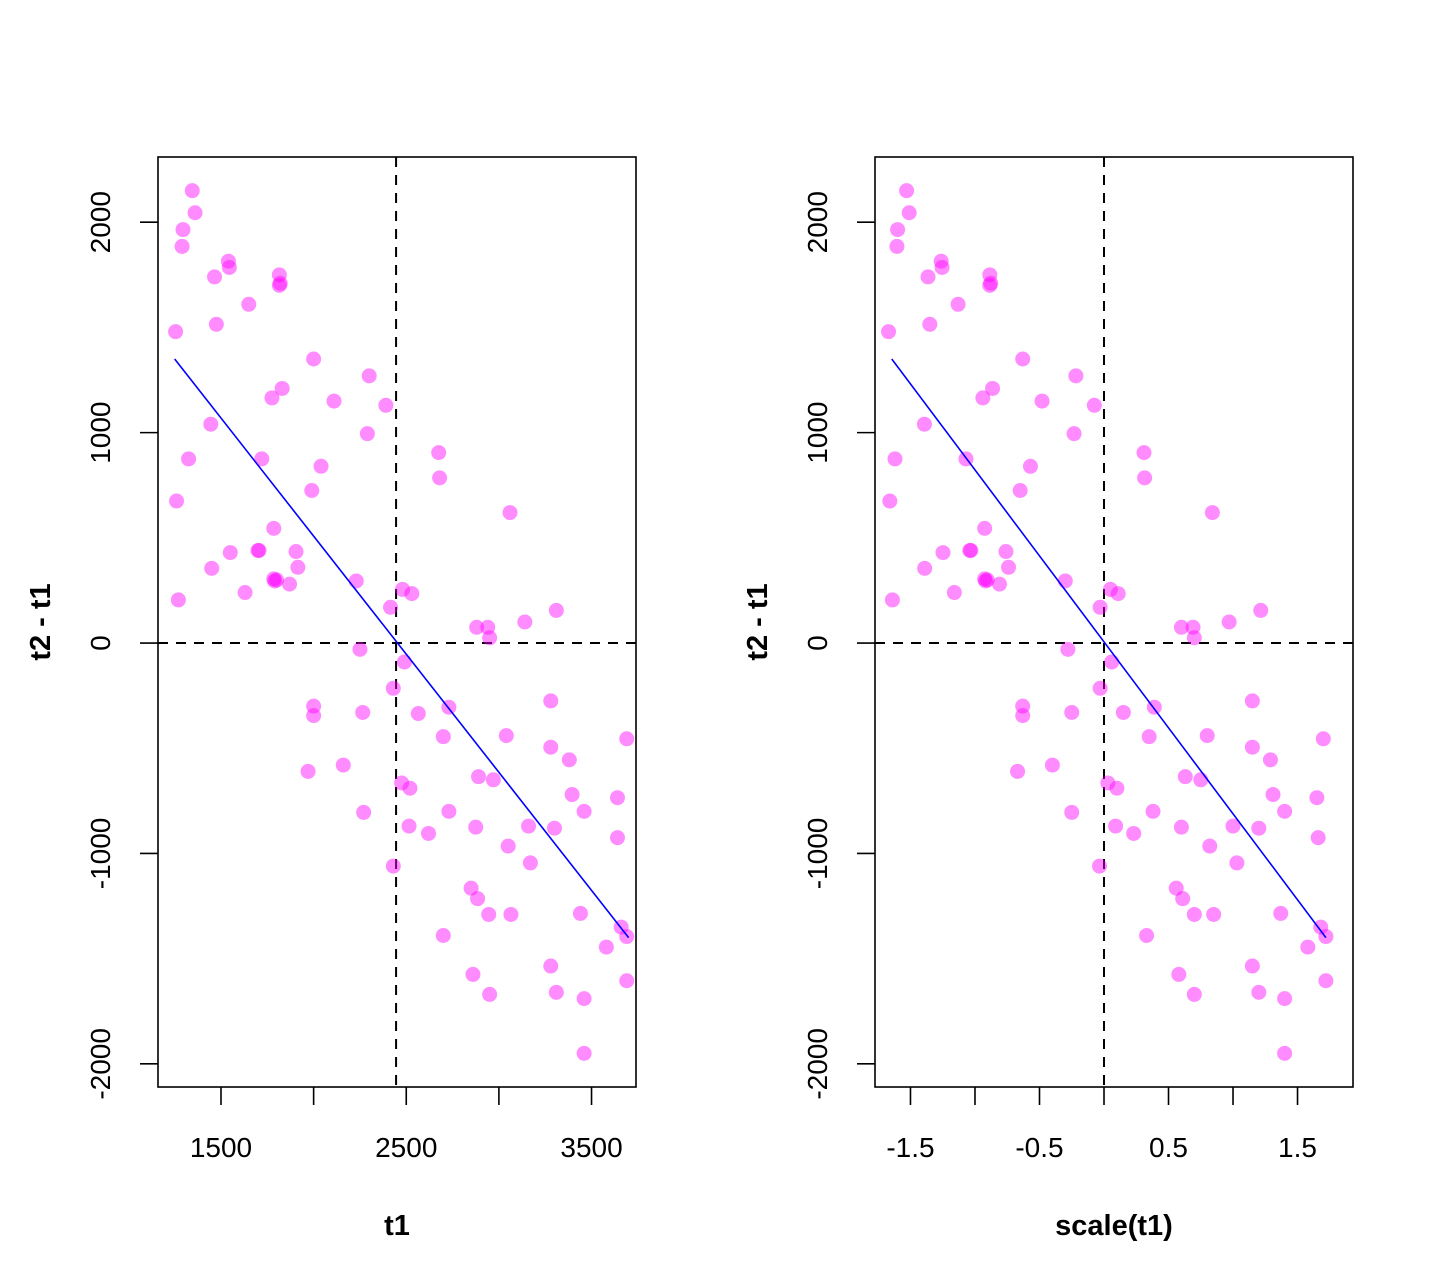 This screenshot has height=1284, width=1434. What do you see at coordinates (402, 648) in the screenshot?
I see `regression-line` at bounding box center [402, 648].